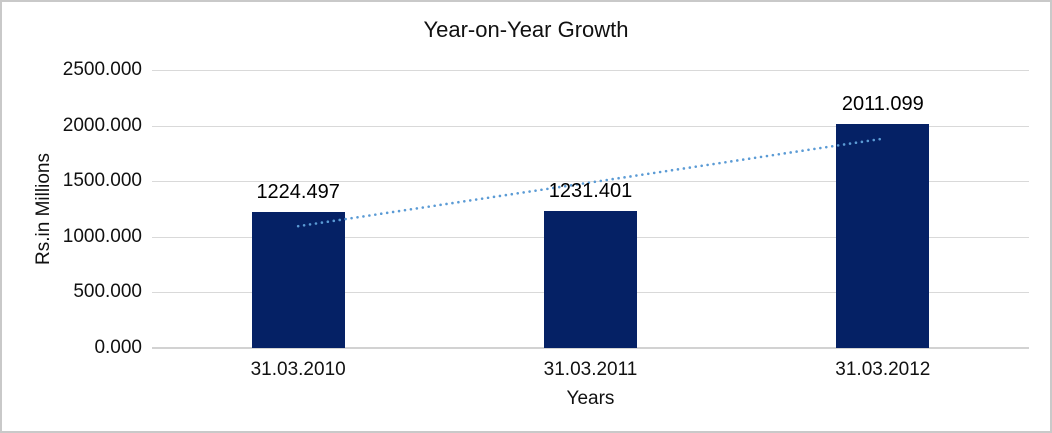  I want to click on trendline-dotted, so click(590, 182).